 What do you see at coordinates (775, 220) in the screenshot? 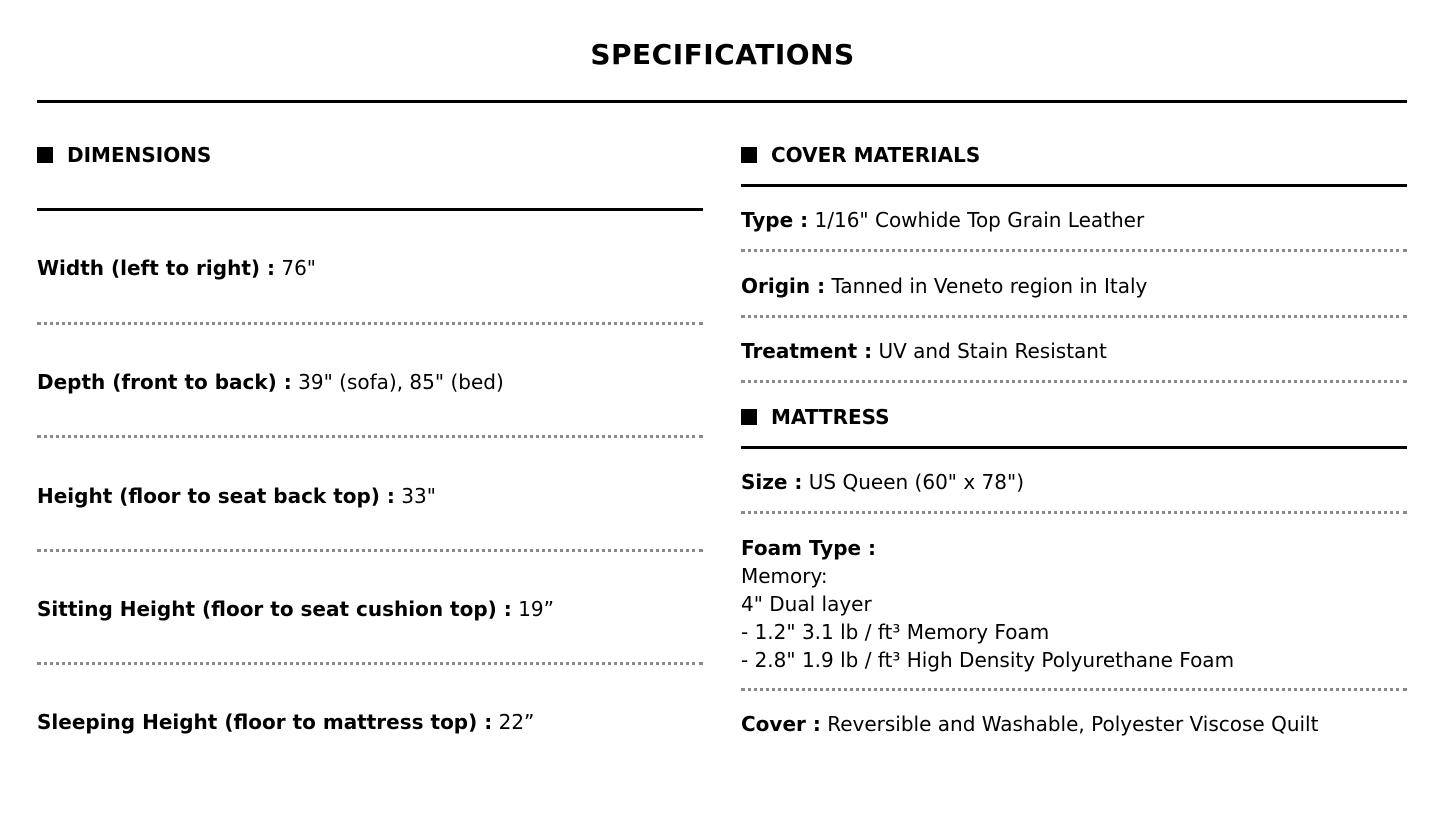
I see `spec-label: Type :` at bounding box center [775, 220].